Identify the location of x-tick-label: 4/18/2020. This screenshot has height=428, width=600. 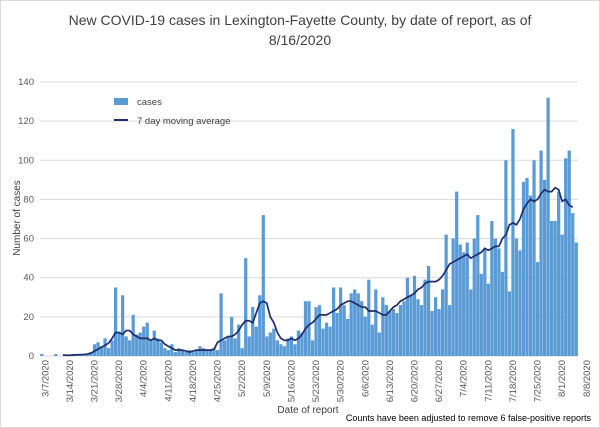
(193, 381).